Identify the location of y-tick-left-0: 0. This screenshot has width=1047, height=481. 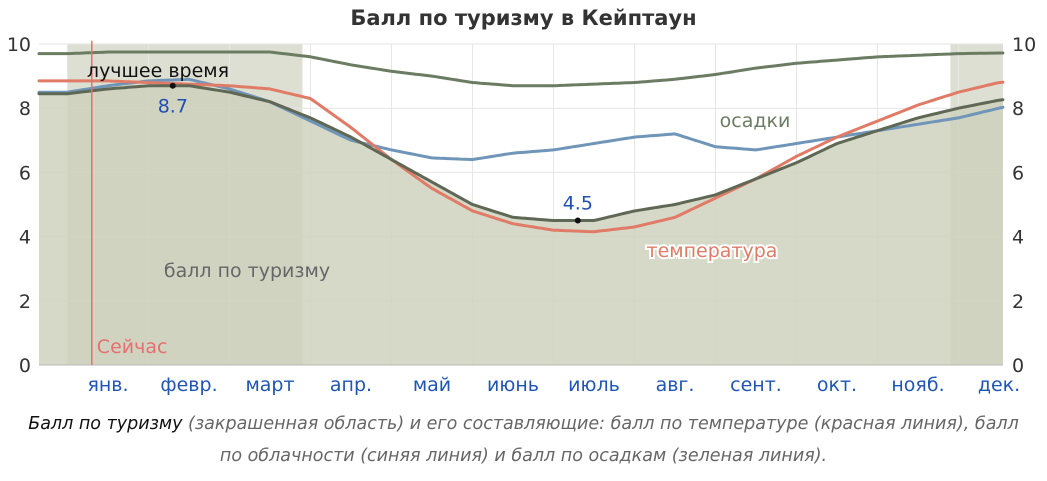
(25, 366).